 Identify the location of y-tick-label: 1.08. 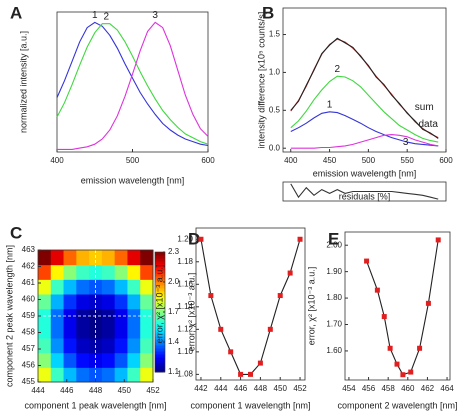
(185, 373).